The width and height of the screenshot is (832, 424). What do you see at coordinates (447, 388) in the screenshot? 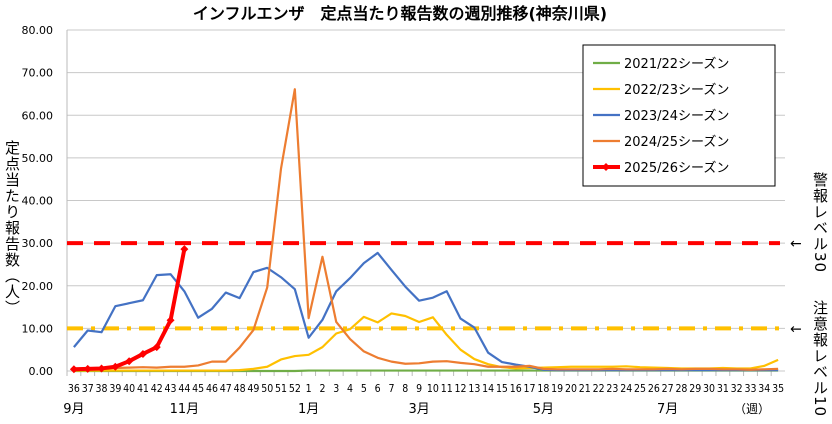
I see `x-tick-label: 11` at bounding box center [447, 388].